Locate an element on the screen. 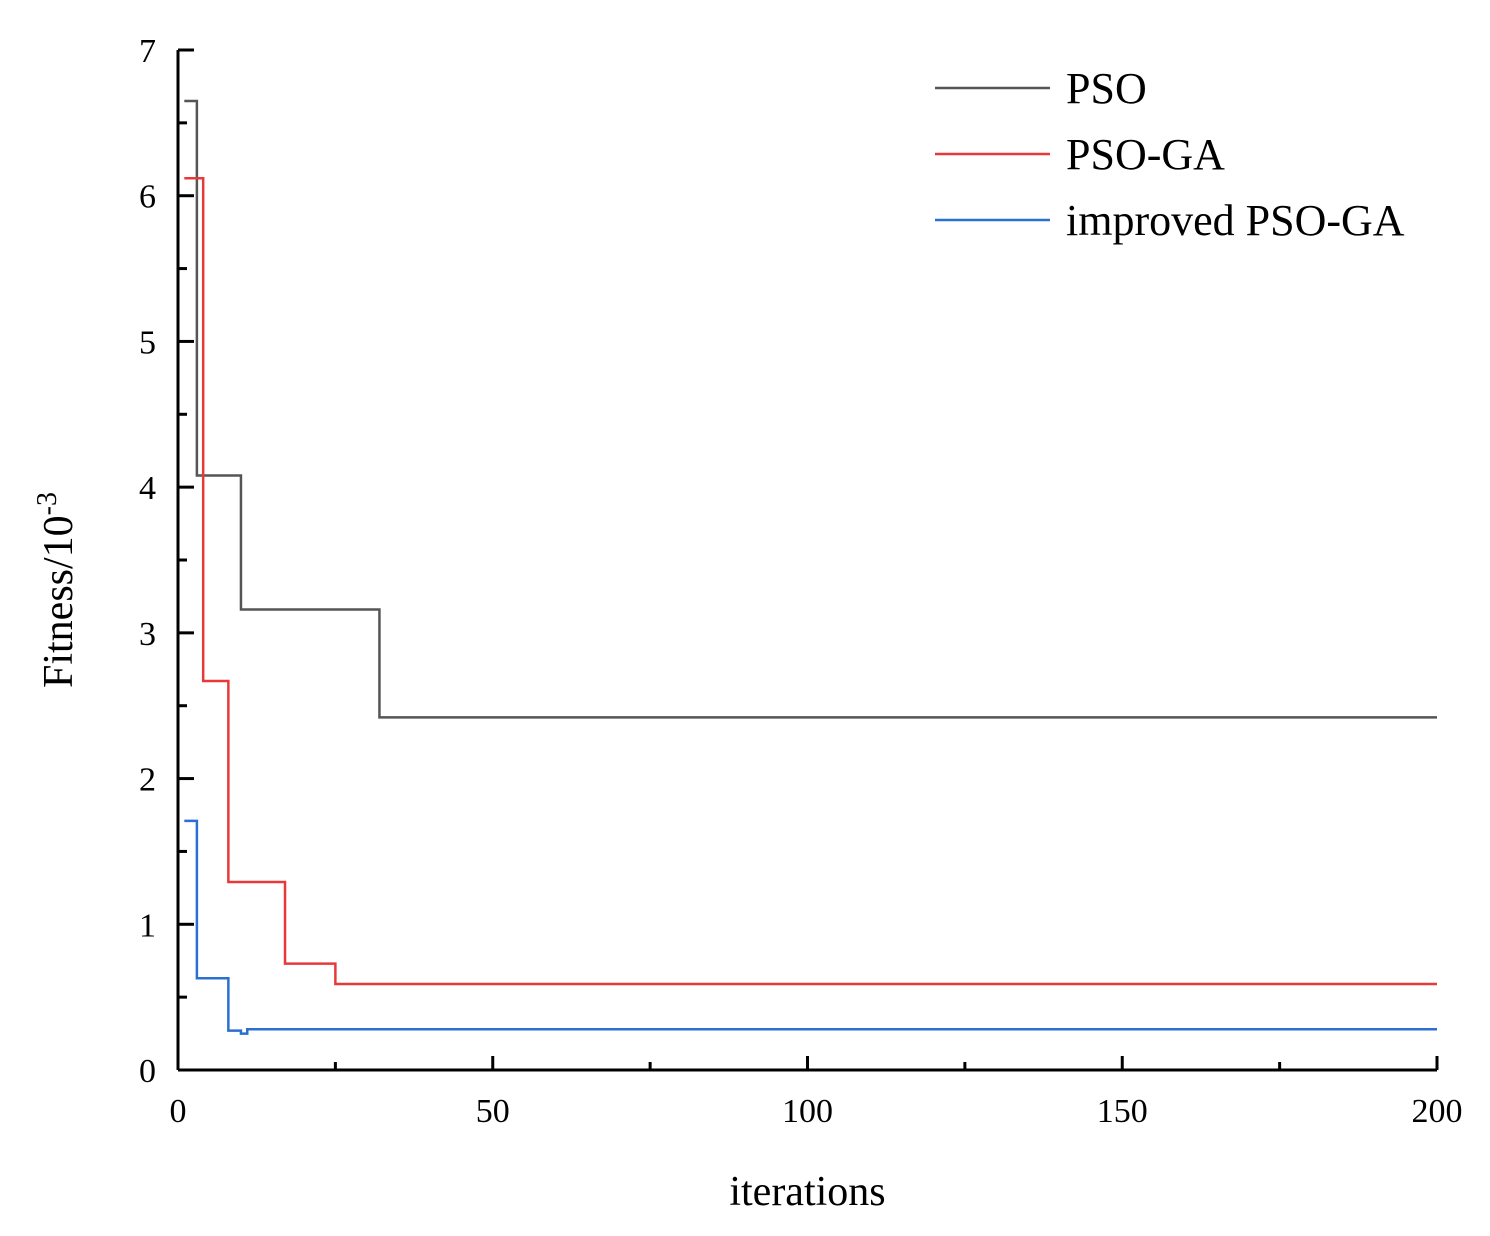  y-tick-label: 2 is located at coordinates (147, 780).